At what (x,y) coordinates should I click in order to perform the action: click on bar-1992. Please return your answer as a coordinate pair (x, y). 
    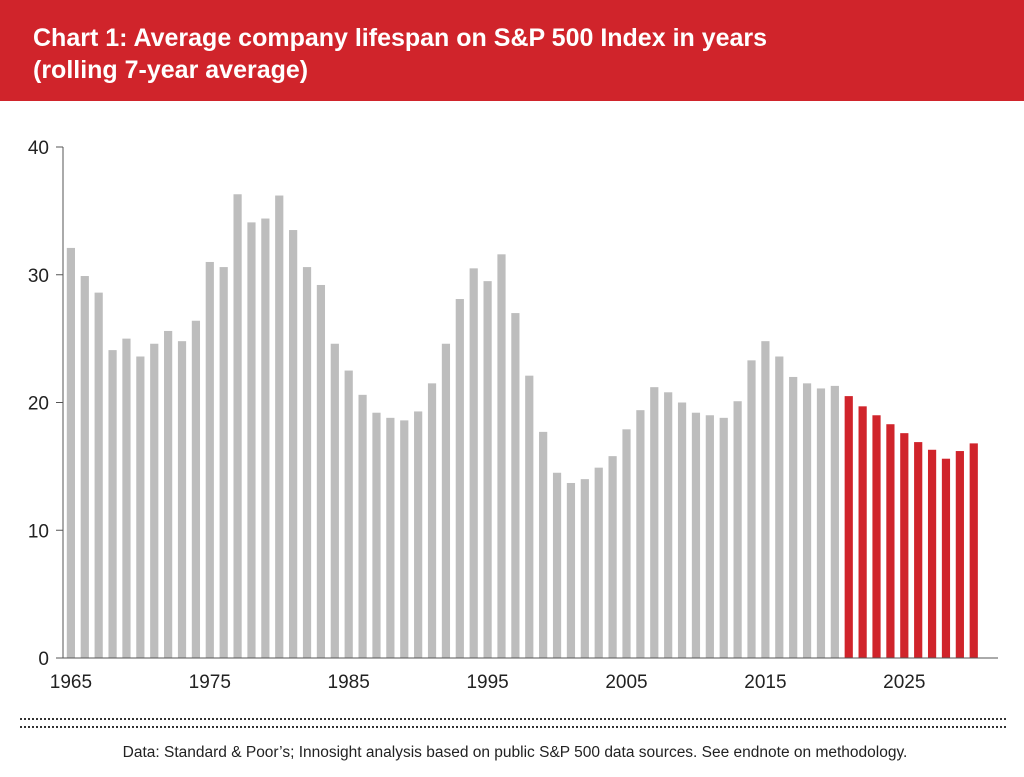
    Looking at the image, I should click on (446, 500).